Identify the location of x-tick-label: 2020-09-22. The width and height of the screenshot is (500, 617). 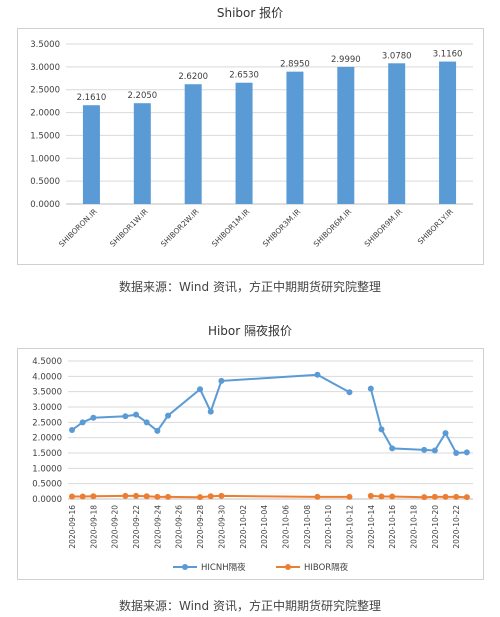
(136, 527).